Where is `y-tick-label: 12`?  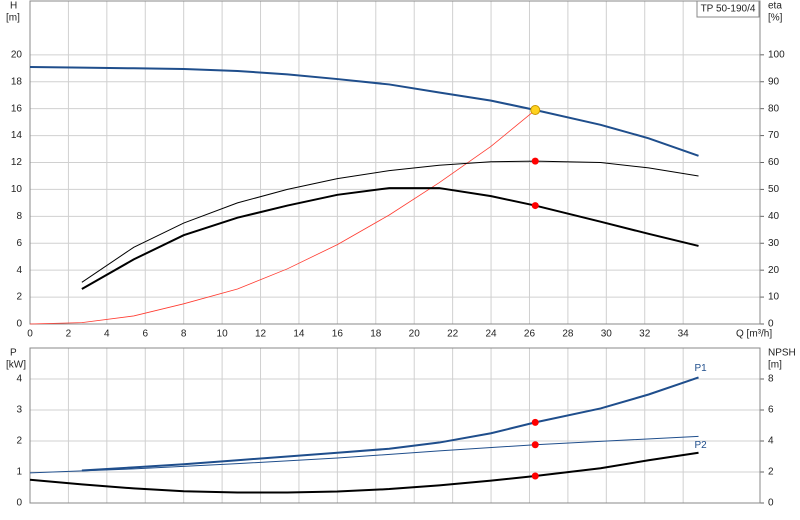
y-tick-label: 12 is located at coordinates (17, 162).